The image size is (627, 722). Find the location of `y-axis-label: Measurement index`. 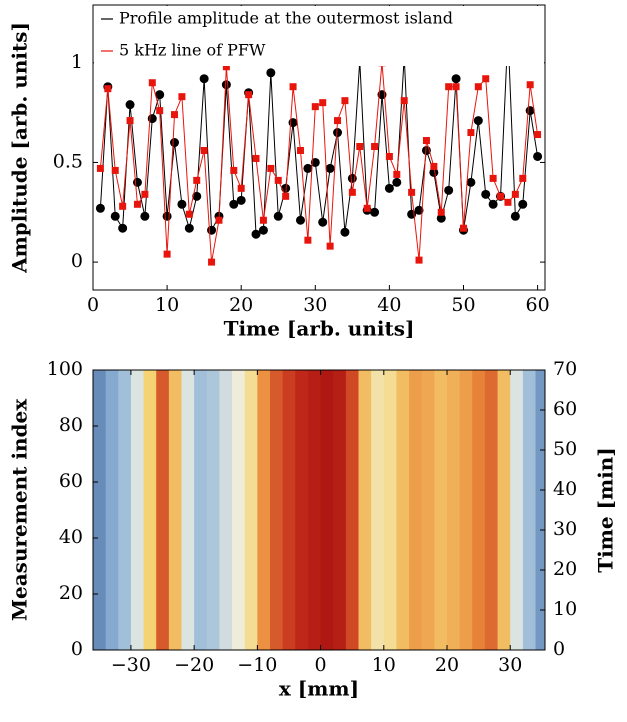

y-axis-label: Measurement index is located at coordinates (20, 509).